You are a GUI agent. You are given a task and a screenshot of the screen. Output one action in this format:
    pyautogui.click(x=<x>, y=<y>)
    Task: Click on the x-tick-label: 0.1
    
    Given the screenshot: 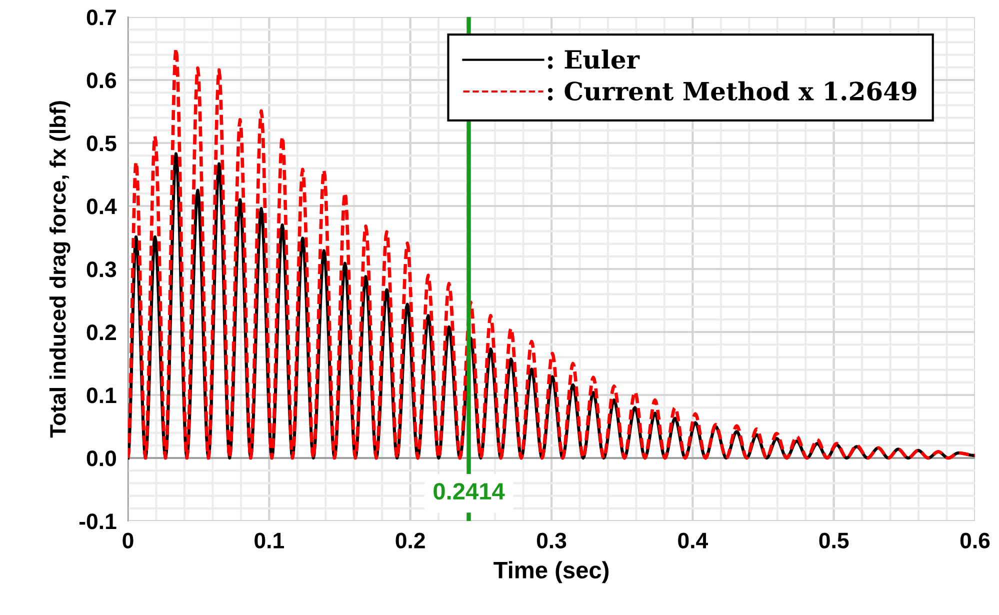 What is the action you would take?
    pyautogui.click(x=269, y=540)
    